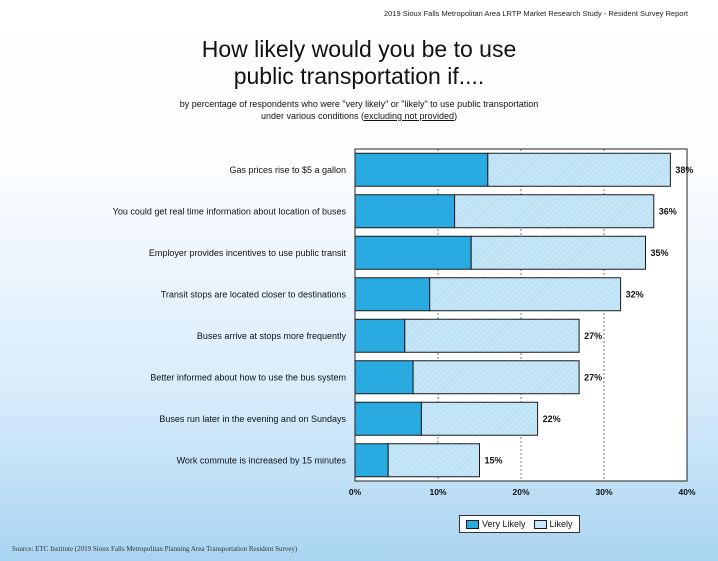  I want to click on value-label-2: 36%, so click(668, 211).